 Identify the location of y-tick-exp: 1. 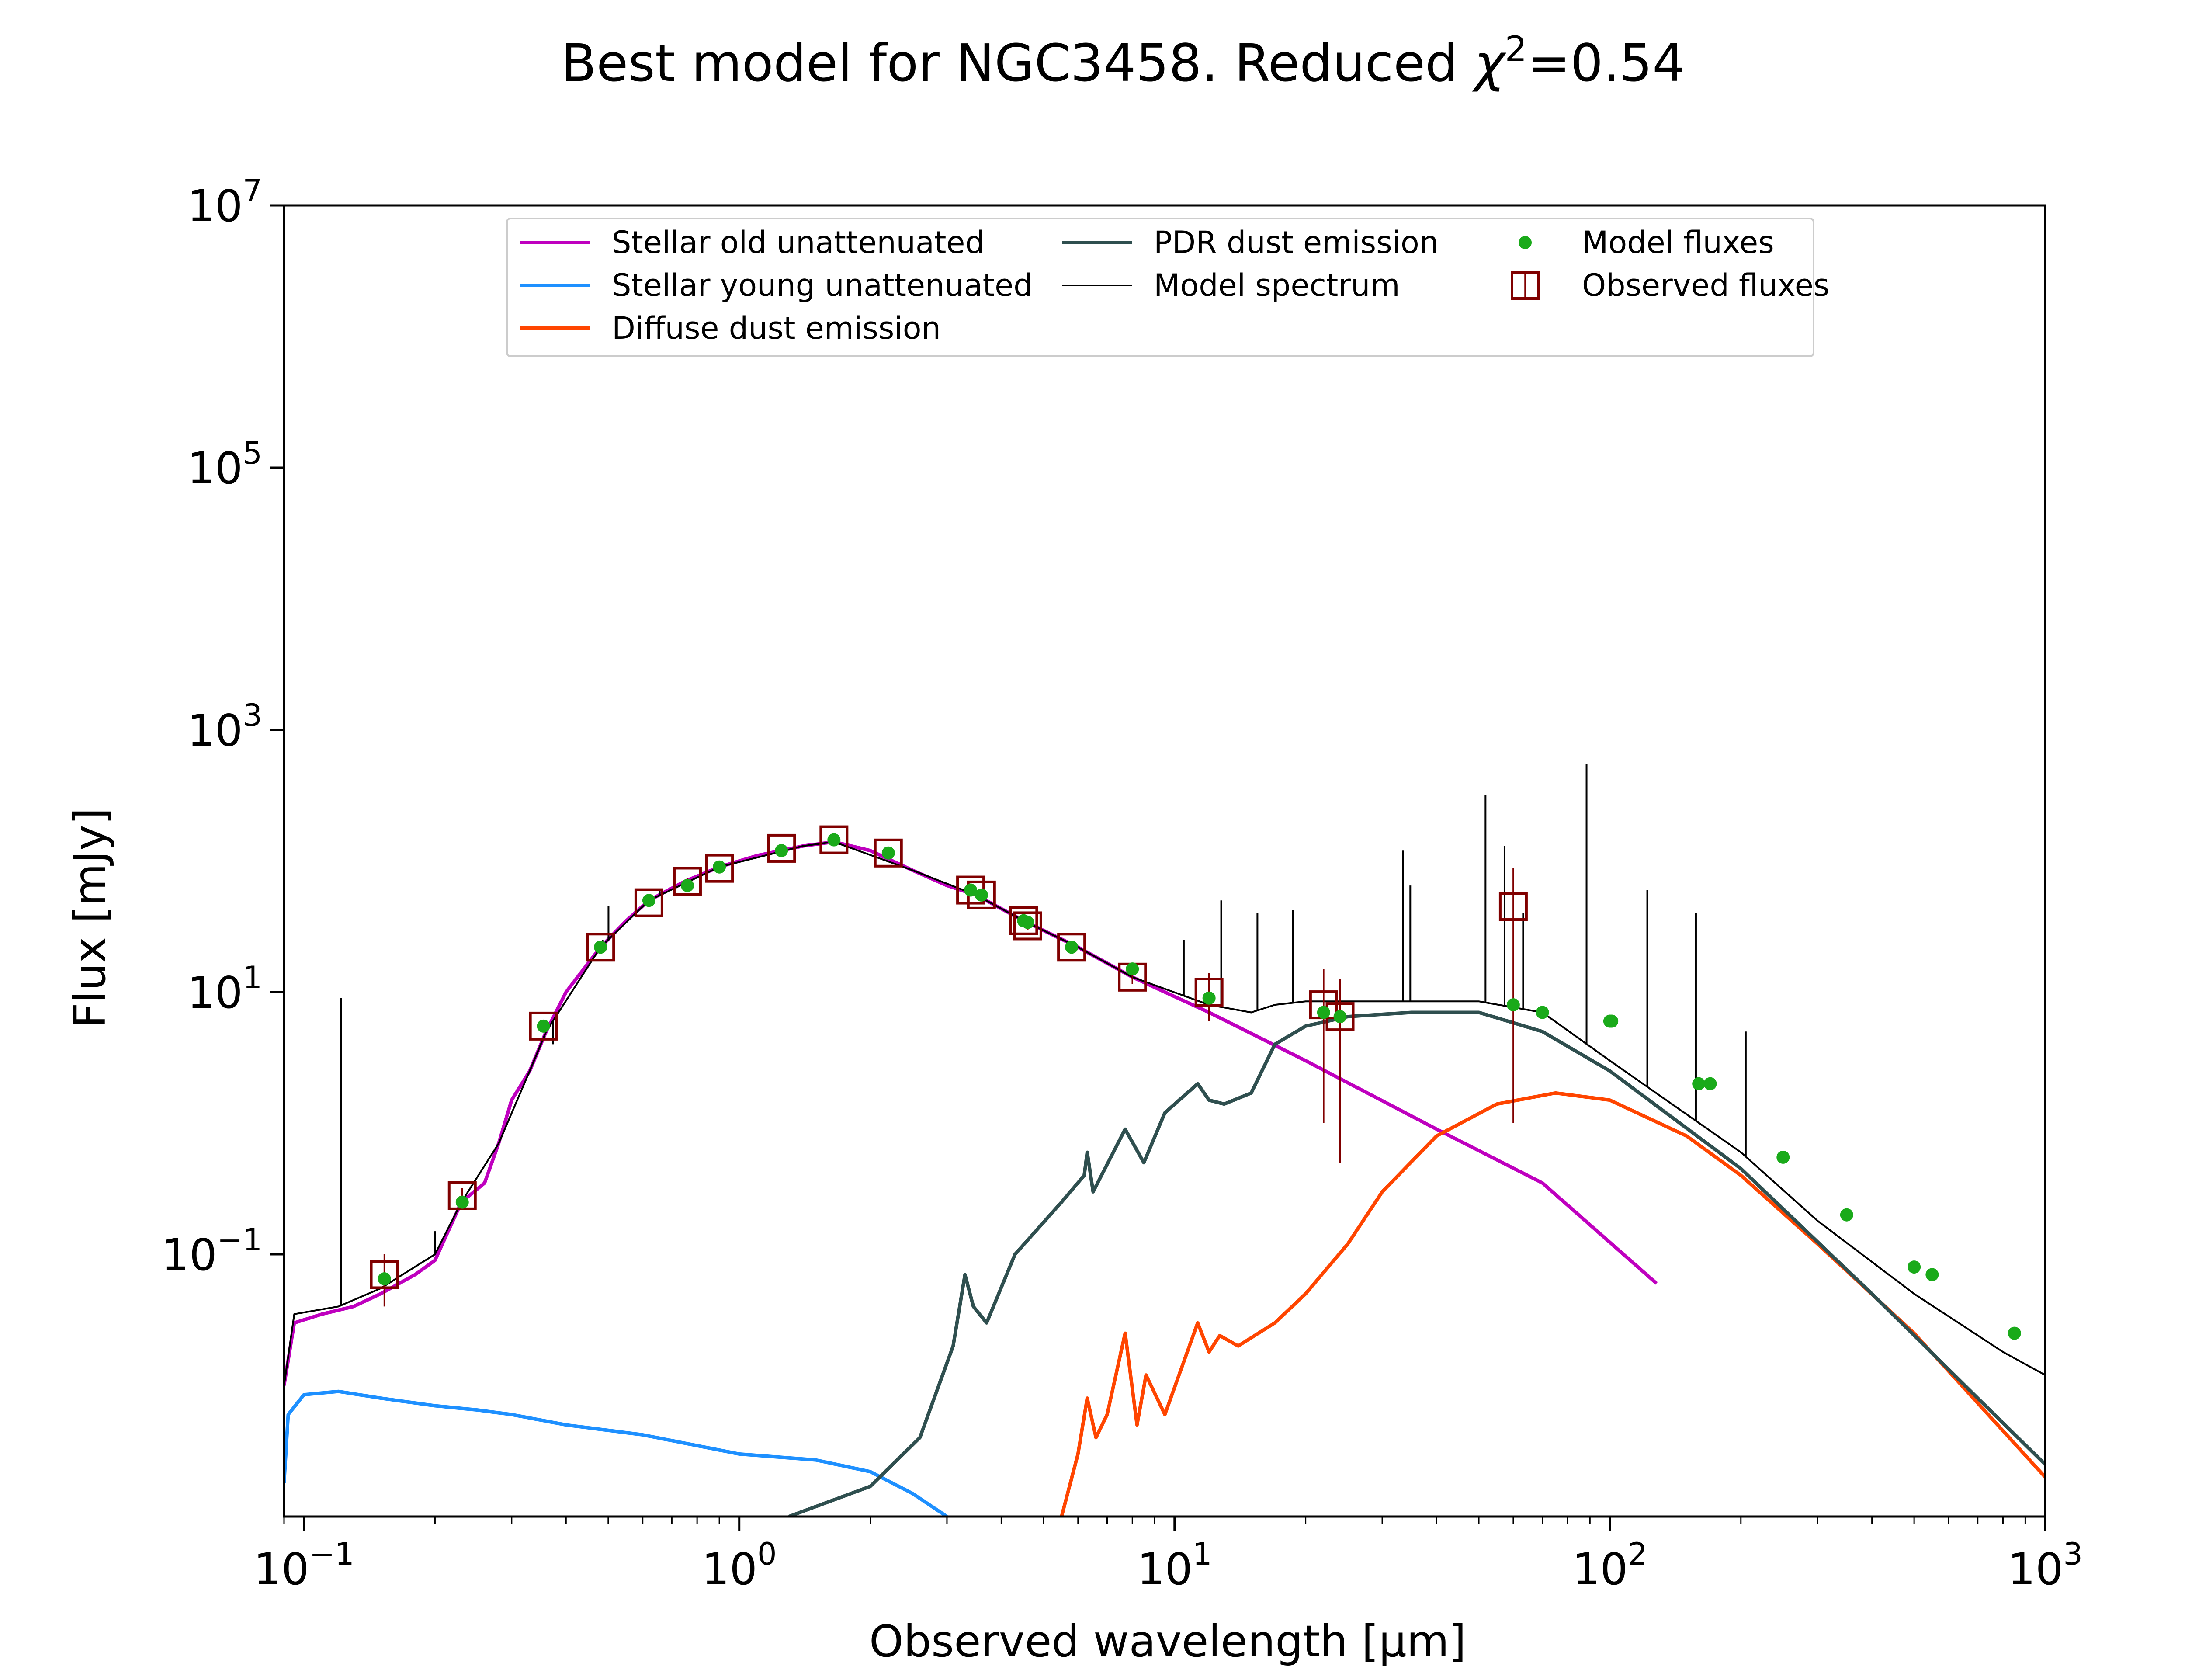
(253, 978).